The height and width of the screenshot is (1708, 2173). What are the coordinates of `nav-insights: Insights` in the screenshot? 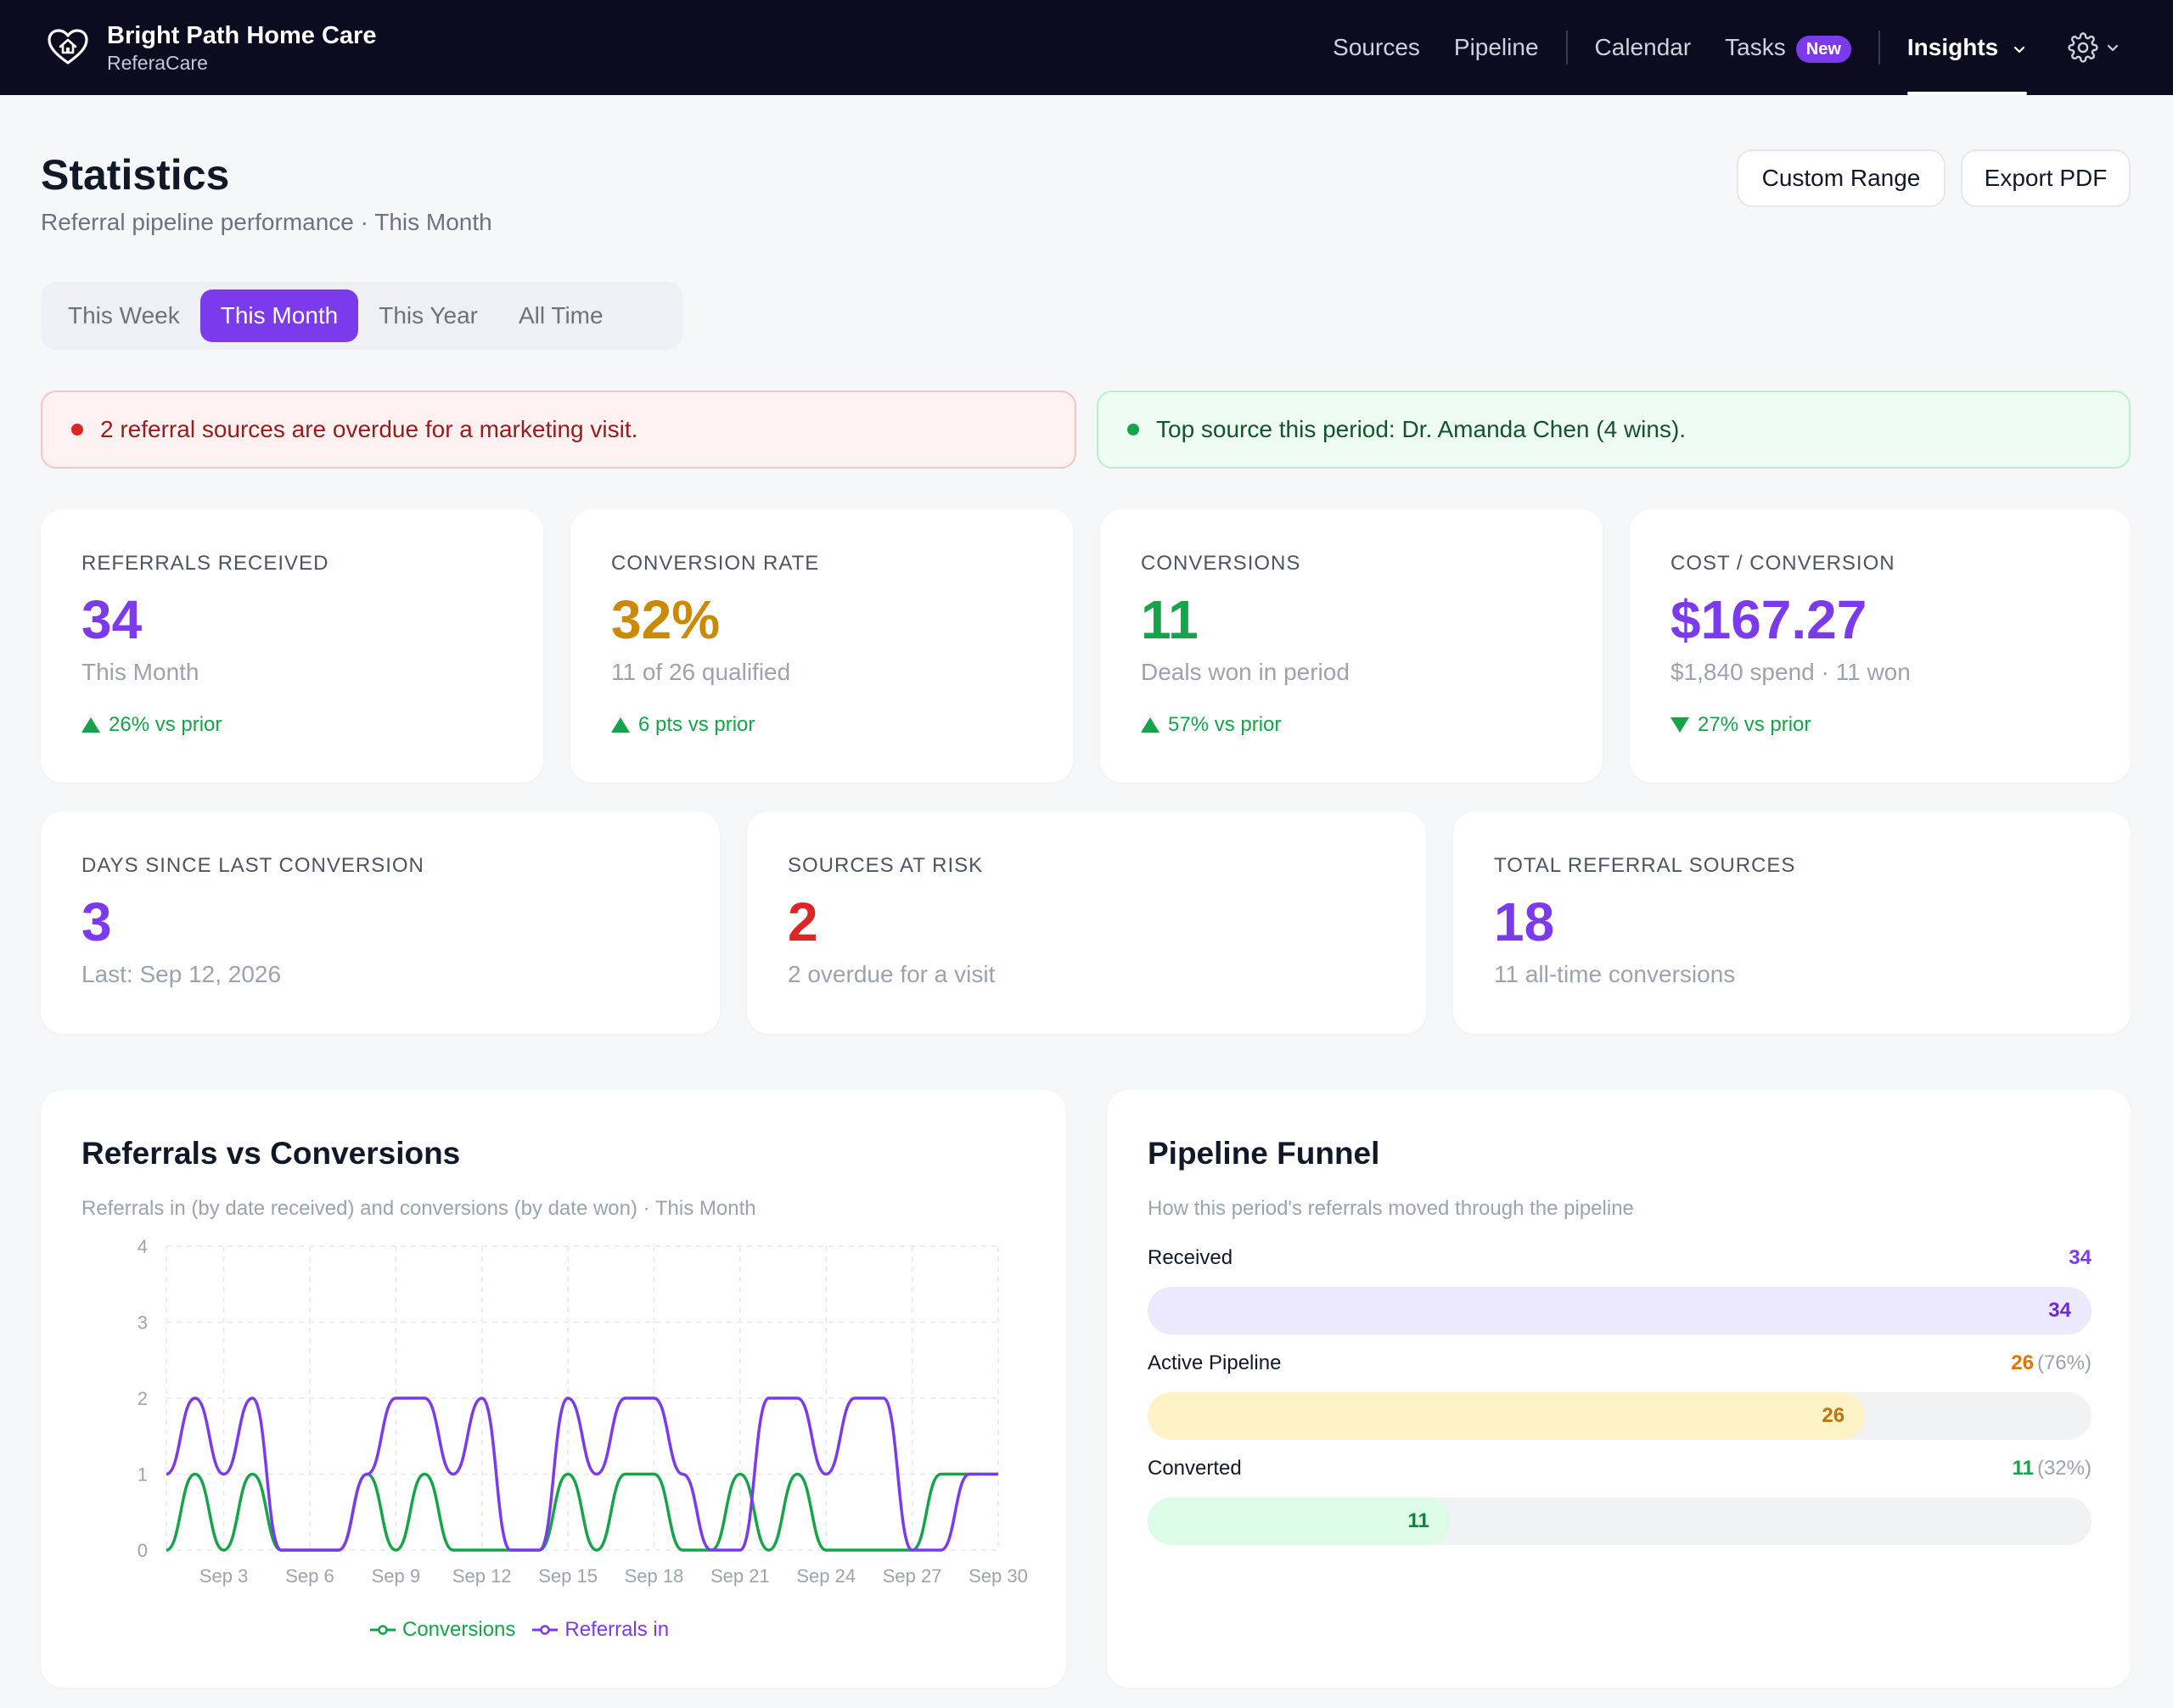 It's located at (1967, 47).